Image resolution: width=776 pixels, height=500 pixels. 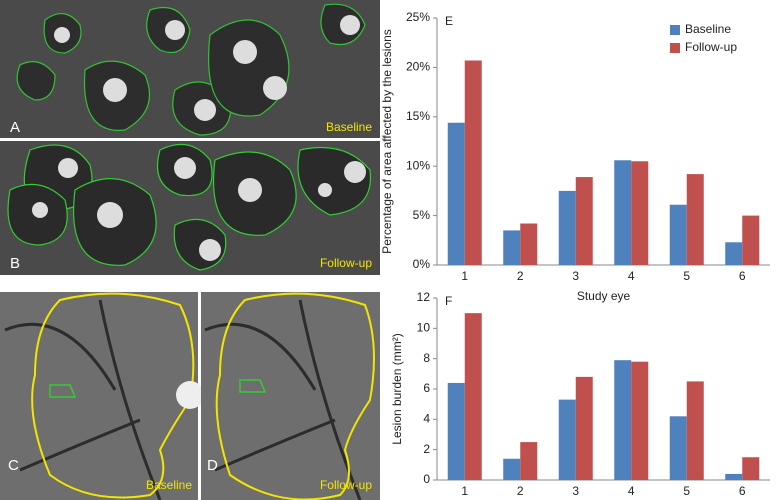 What do you see at coordinates (424, 297) in the screenshot?
I see `y-tick-label: 12` at bounding box center [424, 297].